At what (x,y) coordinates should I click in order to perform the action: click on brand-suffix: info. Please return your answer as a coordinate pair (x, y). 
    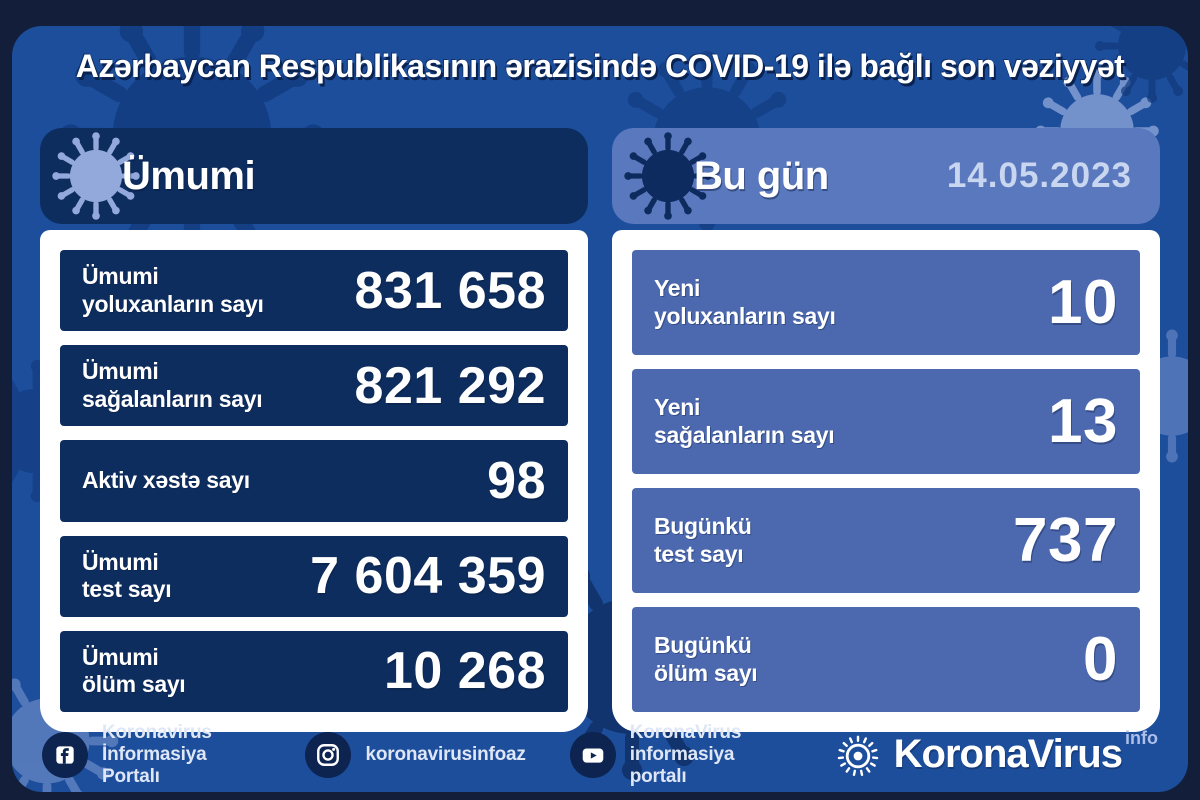
    Looking at the image, I should click on (1141, 738).